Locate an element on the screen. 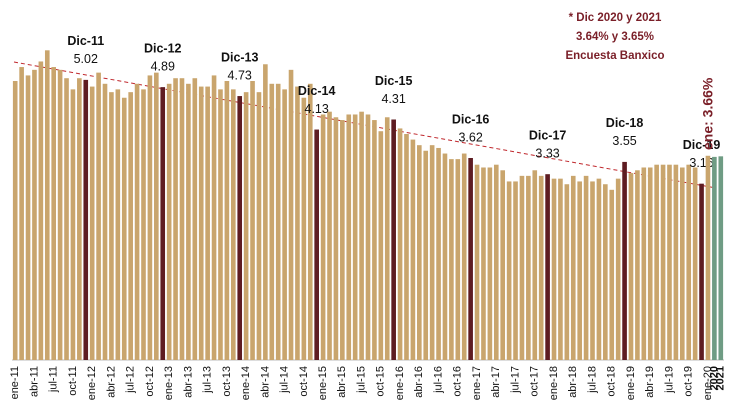 Image resolution: width=736 pixels, height=420 pixels. x-tick-label: ene-12 is located at coordinates (92, 383).